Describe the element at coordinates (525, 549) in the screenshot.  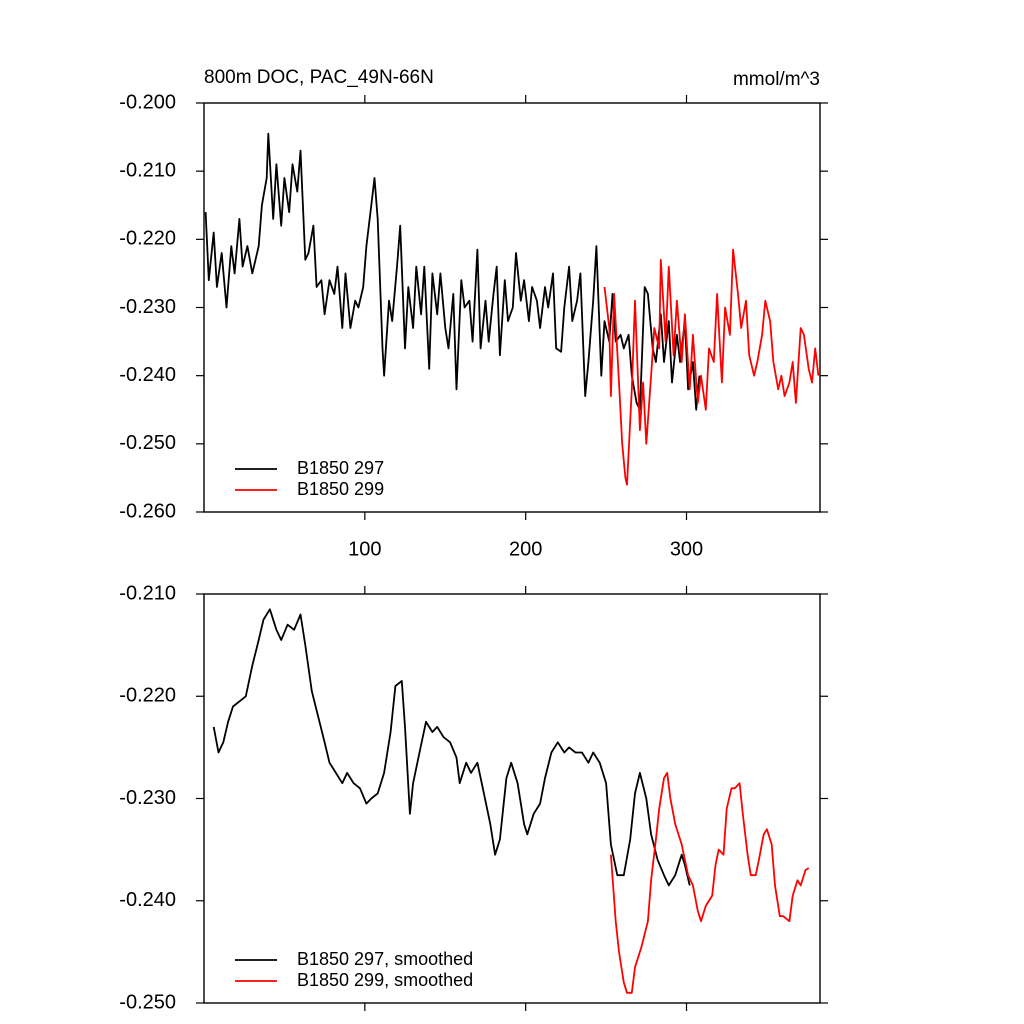
I see `x-tick-label: 200` at that location.